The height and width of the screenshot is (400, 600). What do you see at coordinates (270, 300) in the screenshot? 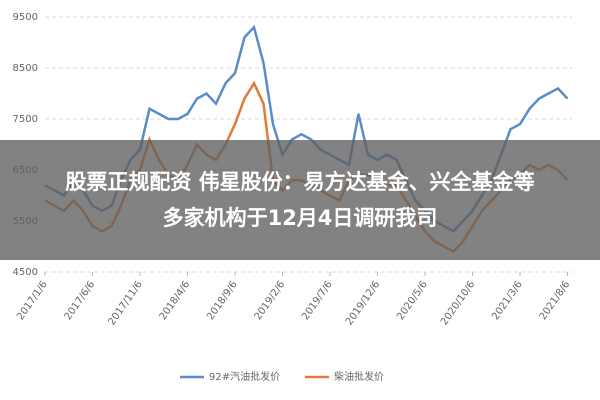
I see `x-tick-label: 2019/2/6` at bounding box center [270, 300].